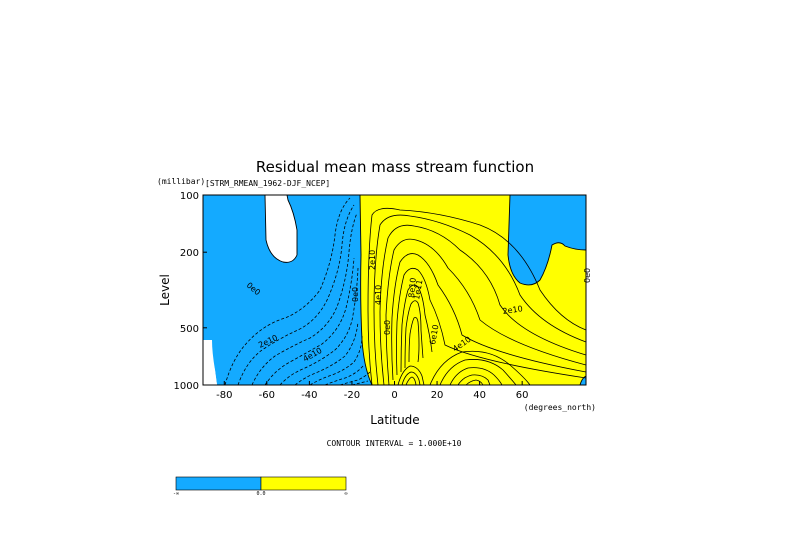 This screenshot has width=789, height=558. I want to click on chart-title: Residual mean mass stream function, so click(395, 167).